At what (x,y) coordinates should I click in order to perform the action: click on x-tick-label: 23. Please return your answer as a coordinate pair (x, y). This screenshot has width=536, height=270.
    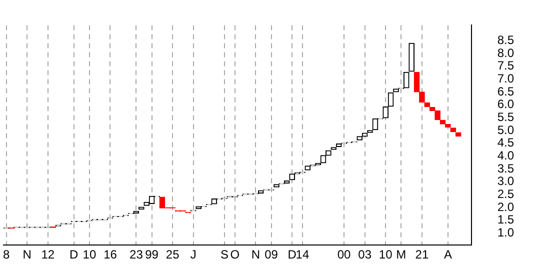
    Looking at the image, I should click on (137, 254).